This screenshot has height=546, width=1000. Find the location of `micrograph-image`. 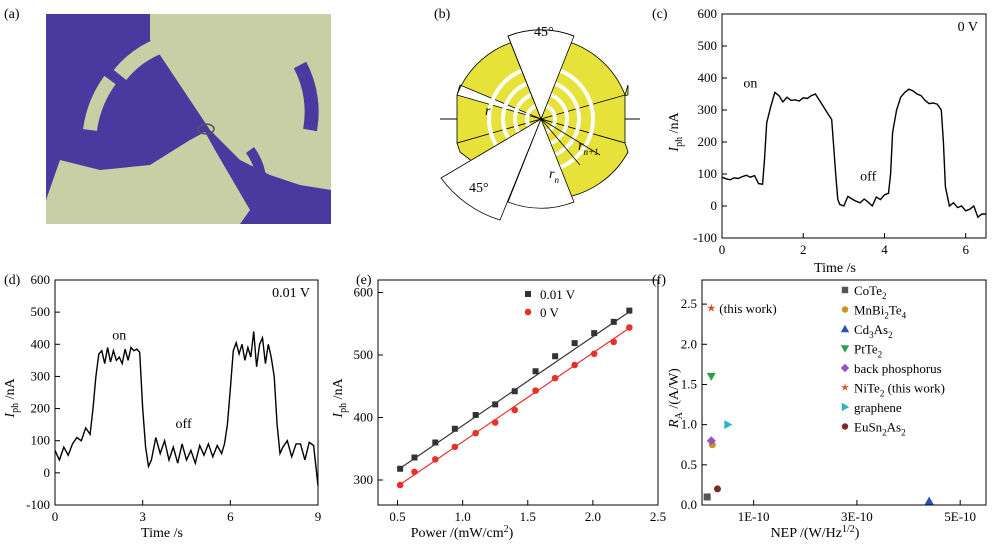

micrograph-image is located at coordinates (188, 119).